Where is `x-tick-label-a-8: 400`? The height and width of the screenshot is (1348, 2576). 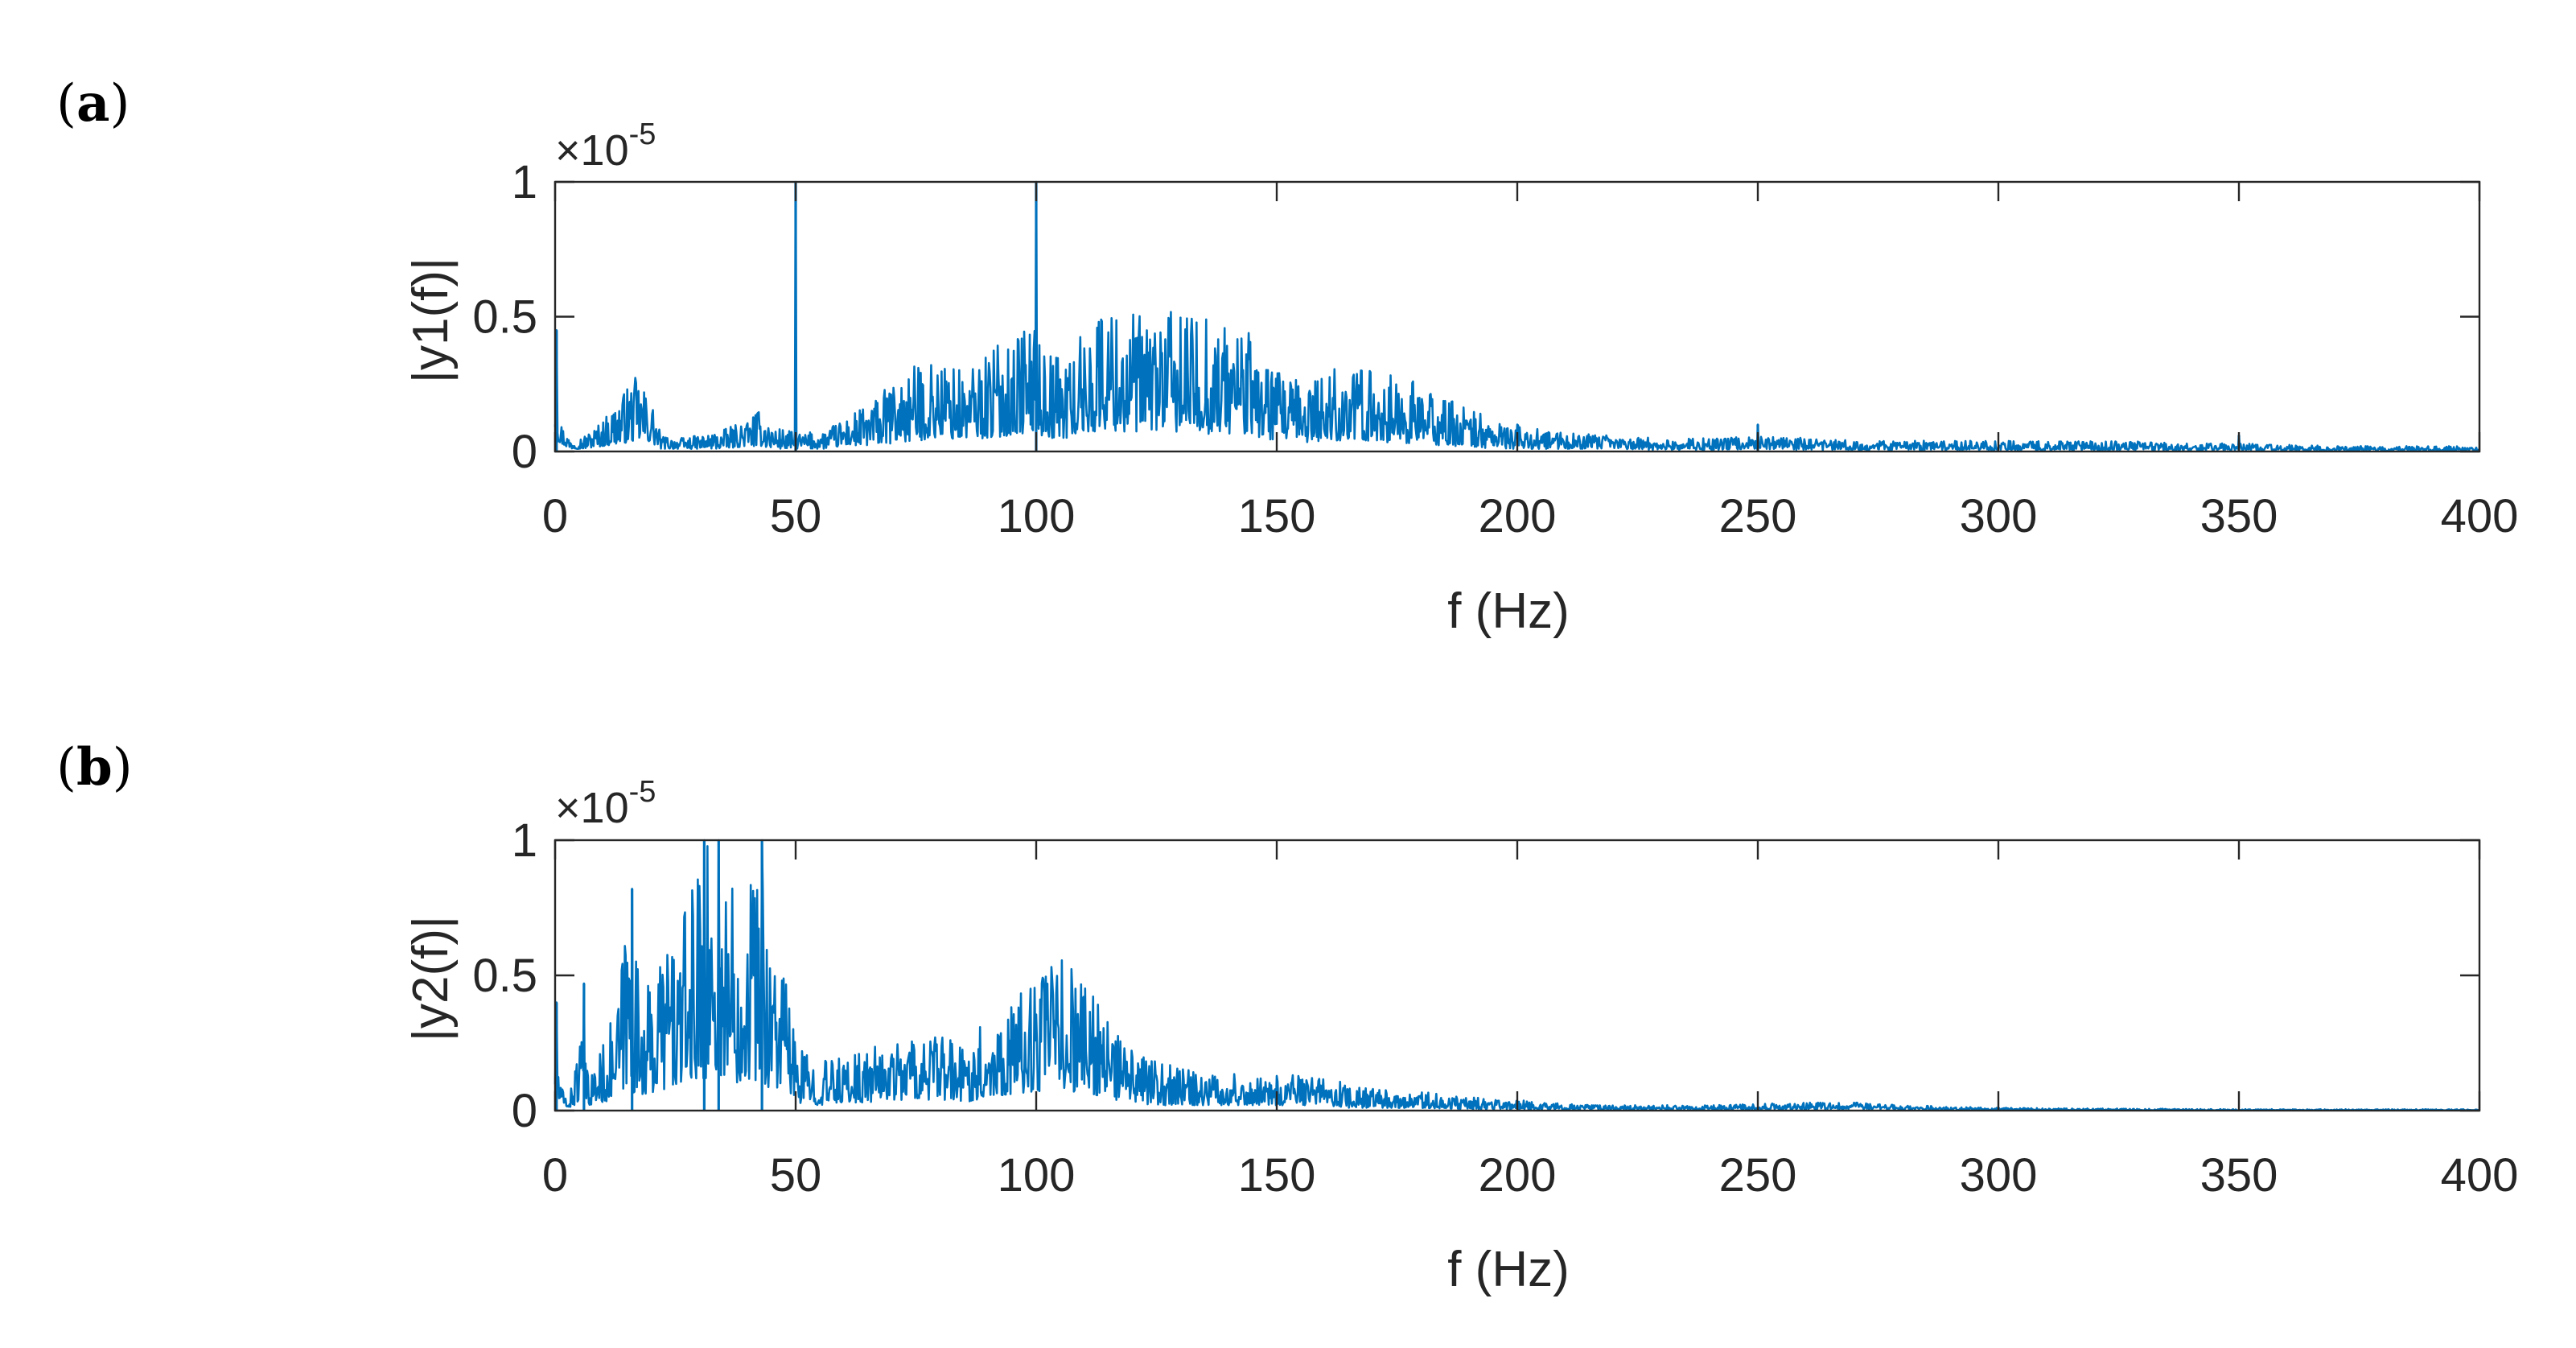 x-tick-label-a-8: 400 is located at coordinates (2480, 516).